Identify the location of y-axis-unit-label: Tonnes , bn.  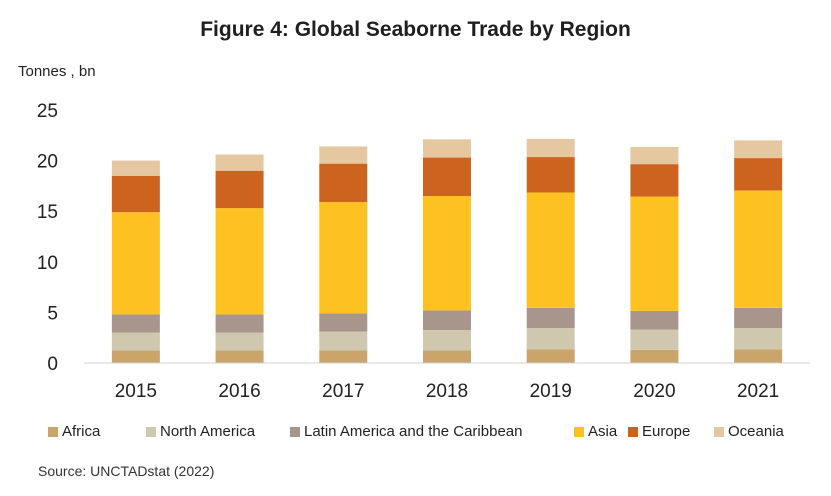
(57, 71).